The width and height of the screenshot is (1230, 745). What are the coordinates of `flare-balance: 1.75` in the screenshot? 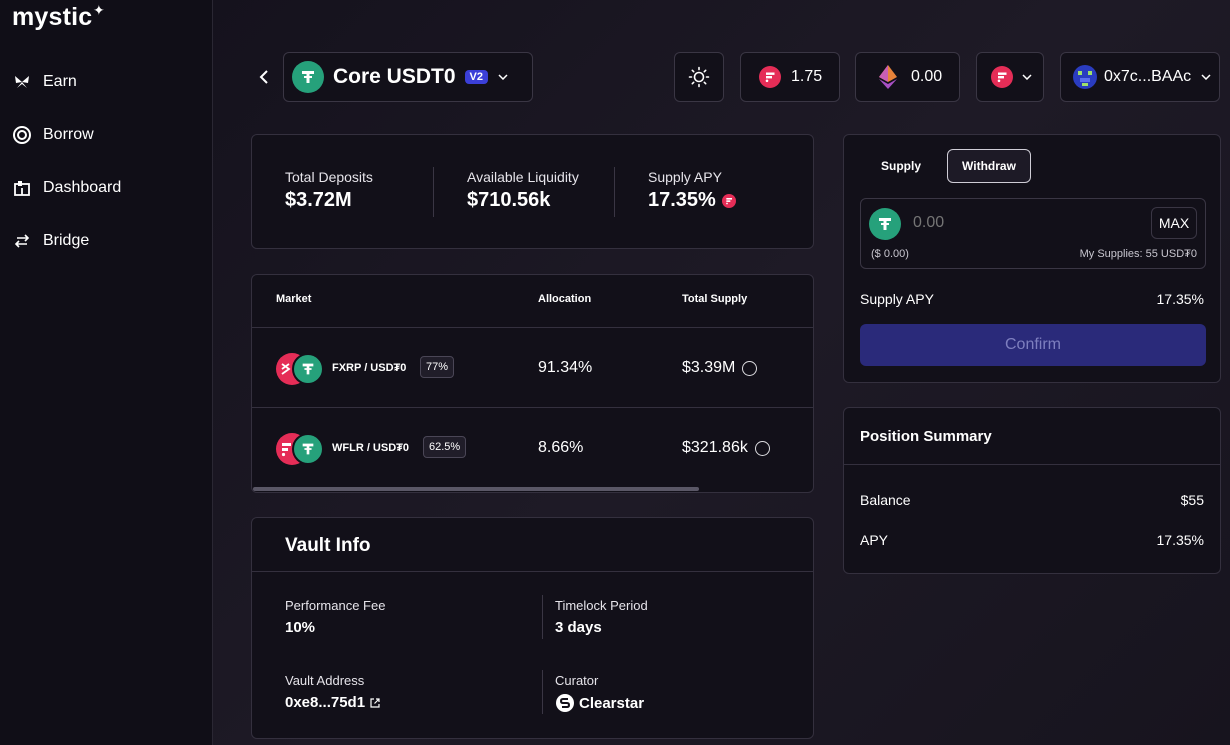 It's located at (807, 76).